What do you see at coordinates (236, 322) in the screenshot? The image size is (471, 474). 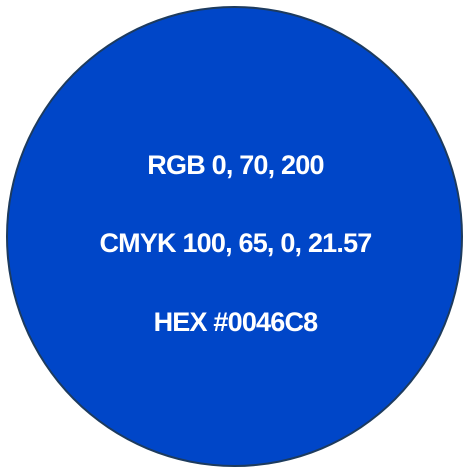 I see `hex-value: HEX #0046C8` at bounding box center [236, 322].